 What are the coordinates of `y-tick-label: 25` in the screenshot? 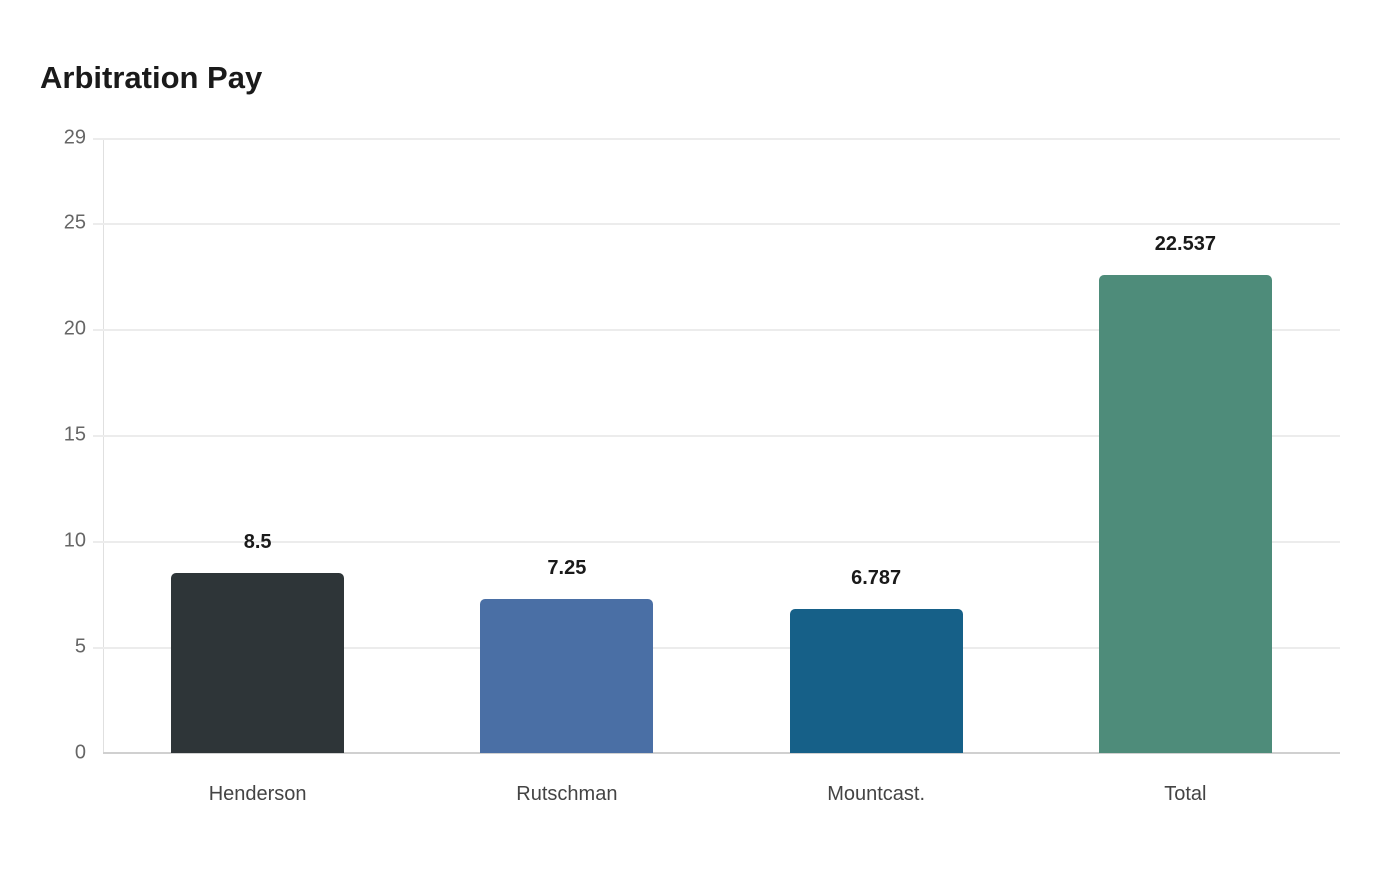 It's located at (74, 222).